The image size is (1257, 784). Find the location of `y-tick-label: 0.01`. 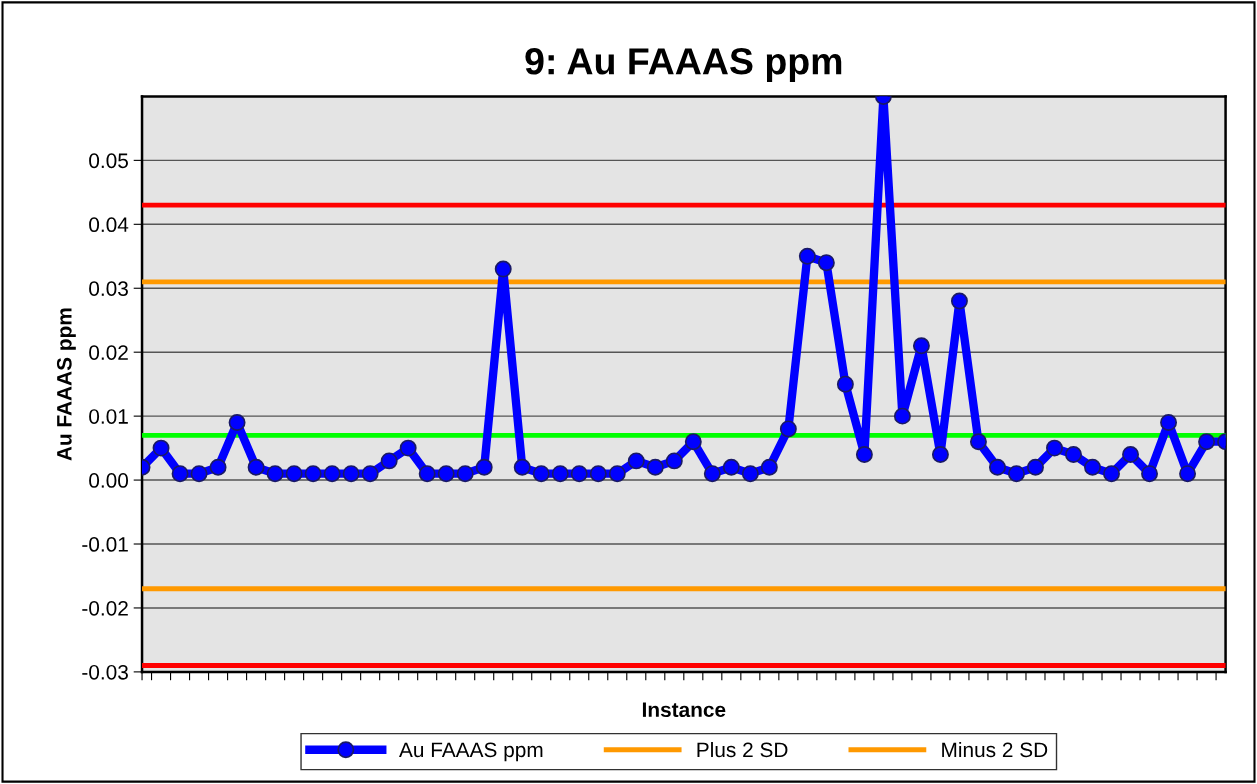

y-tick-label: 0.01 is located at coordinates (108, 416).